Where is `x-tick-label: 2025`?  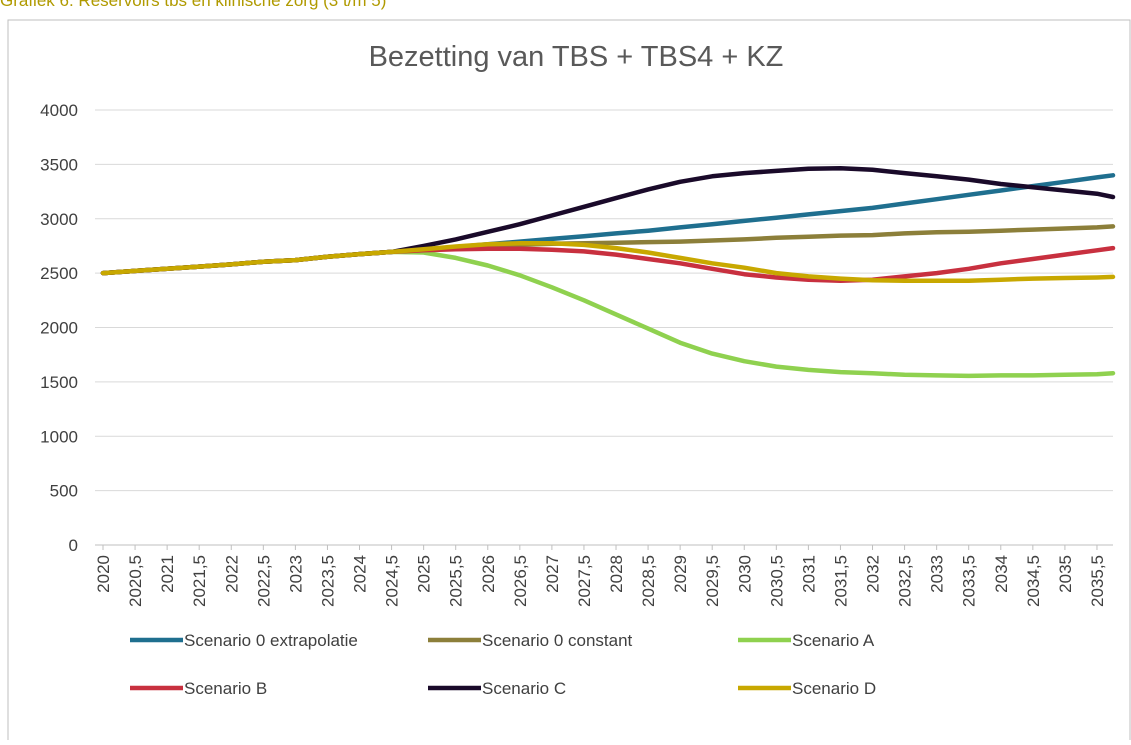
x-tick-label: 2025 is located at coordinates (424, 574).